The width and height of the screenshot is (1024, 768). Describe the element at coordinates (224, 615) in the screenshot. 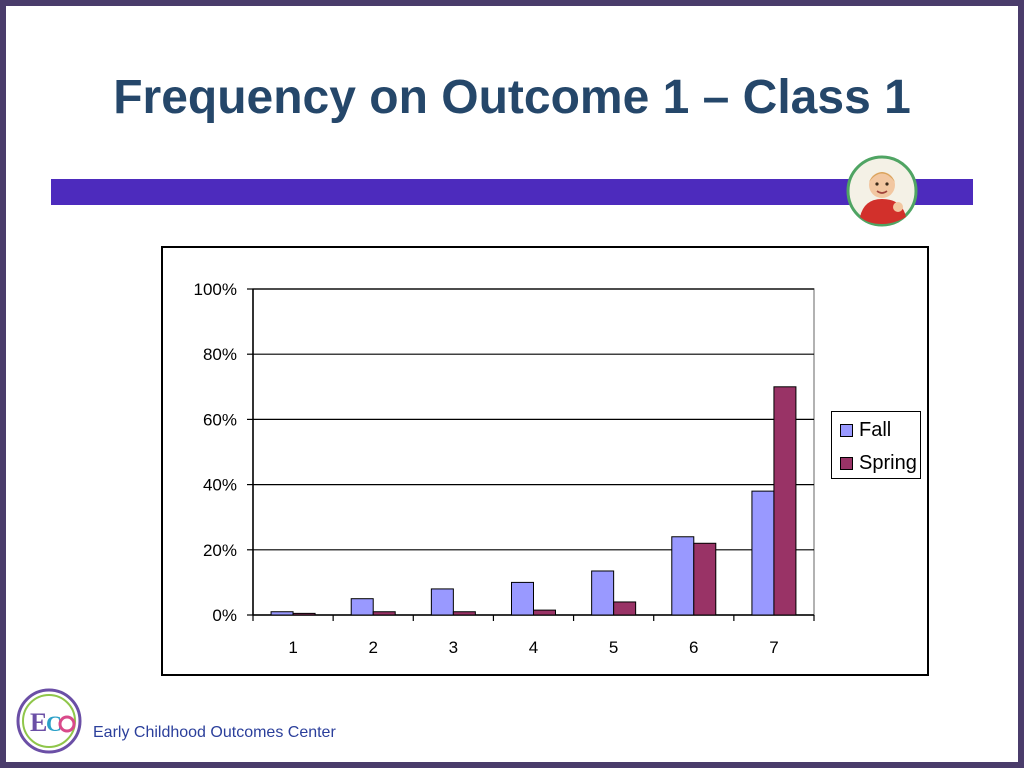

I see `y-tick-label-0: 0%` at that location.